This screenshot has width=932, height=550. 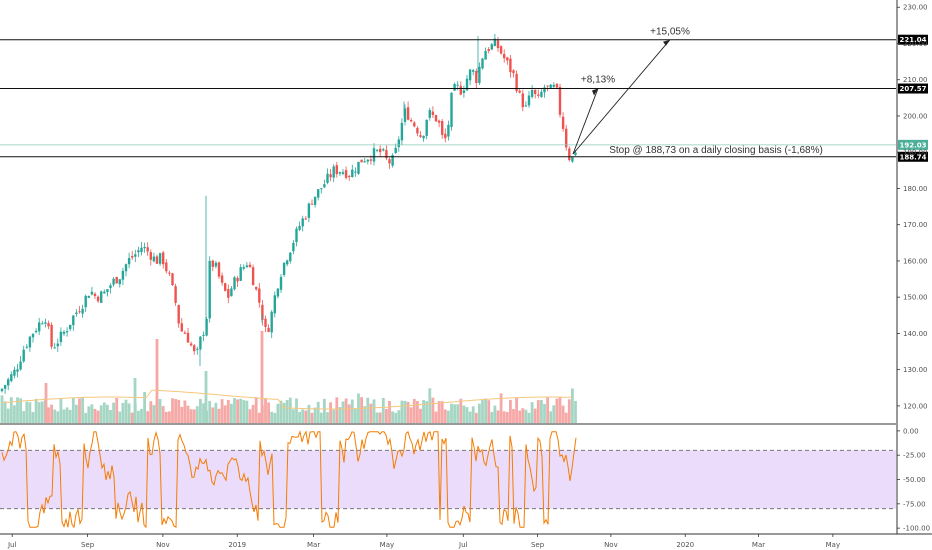 What do you see at coordinates (914, 504) in the screenshot?
I see `oscillator-tick-label: -75.00` at bounding box center [914, 504].